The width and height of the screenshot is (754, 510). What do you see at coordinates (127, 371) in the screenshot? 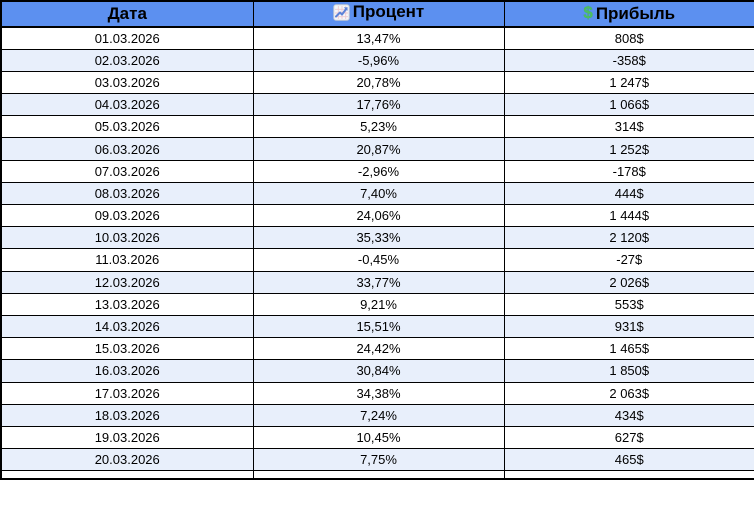
I see `date-cell: 16.03.2026` at bounding box center [127, 371].